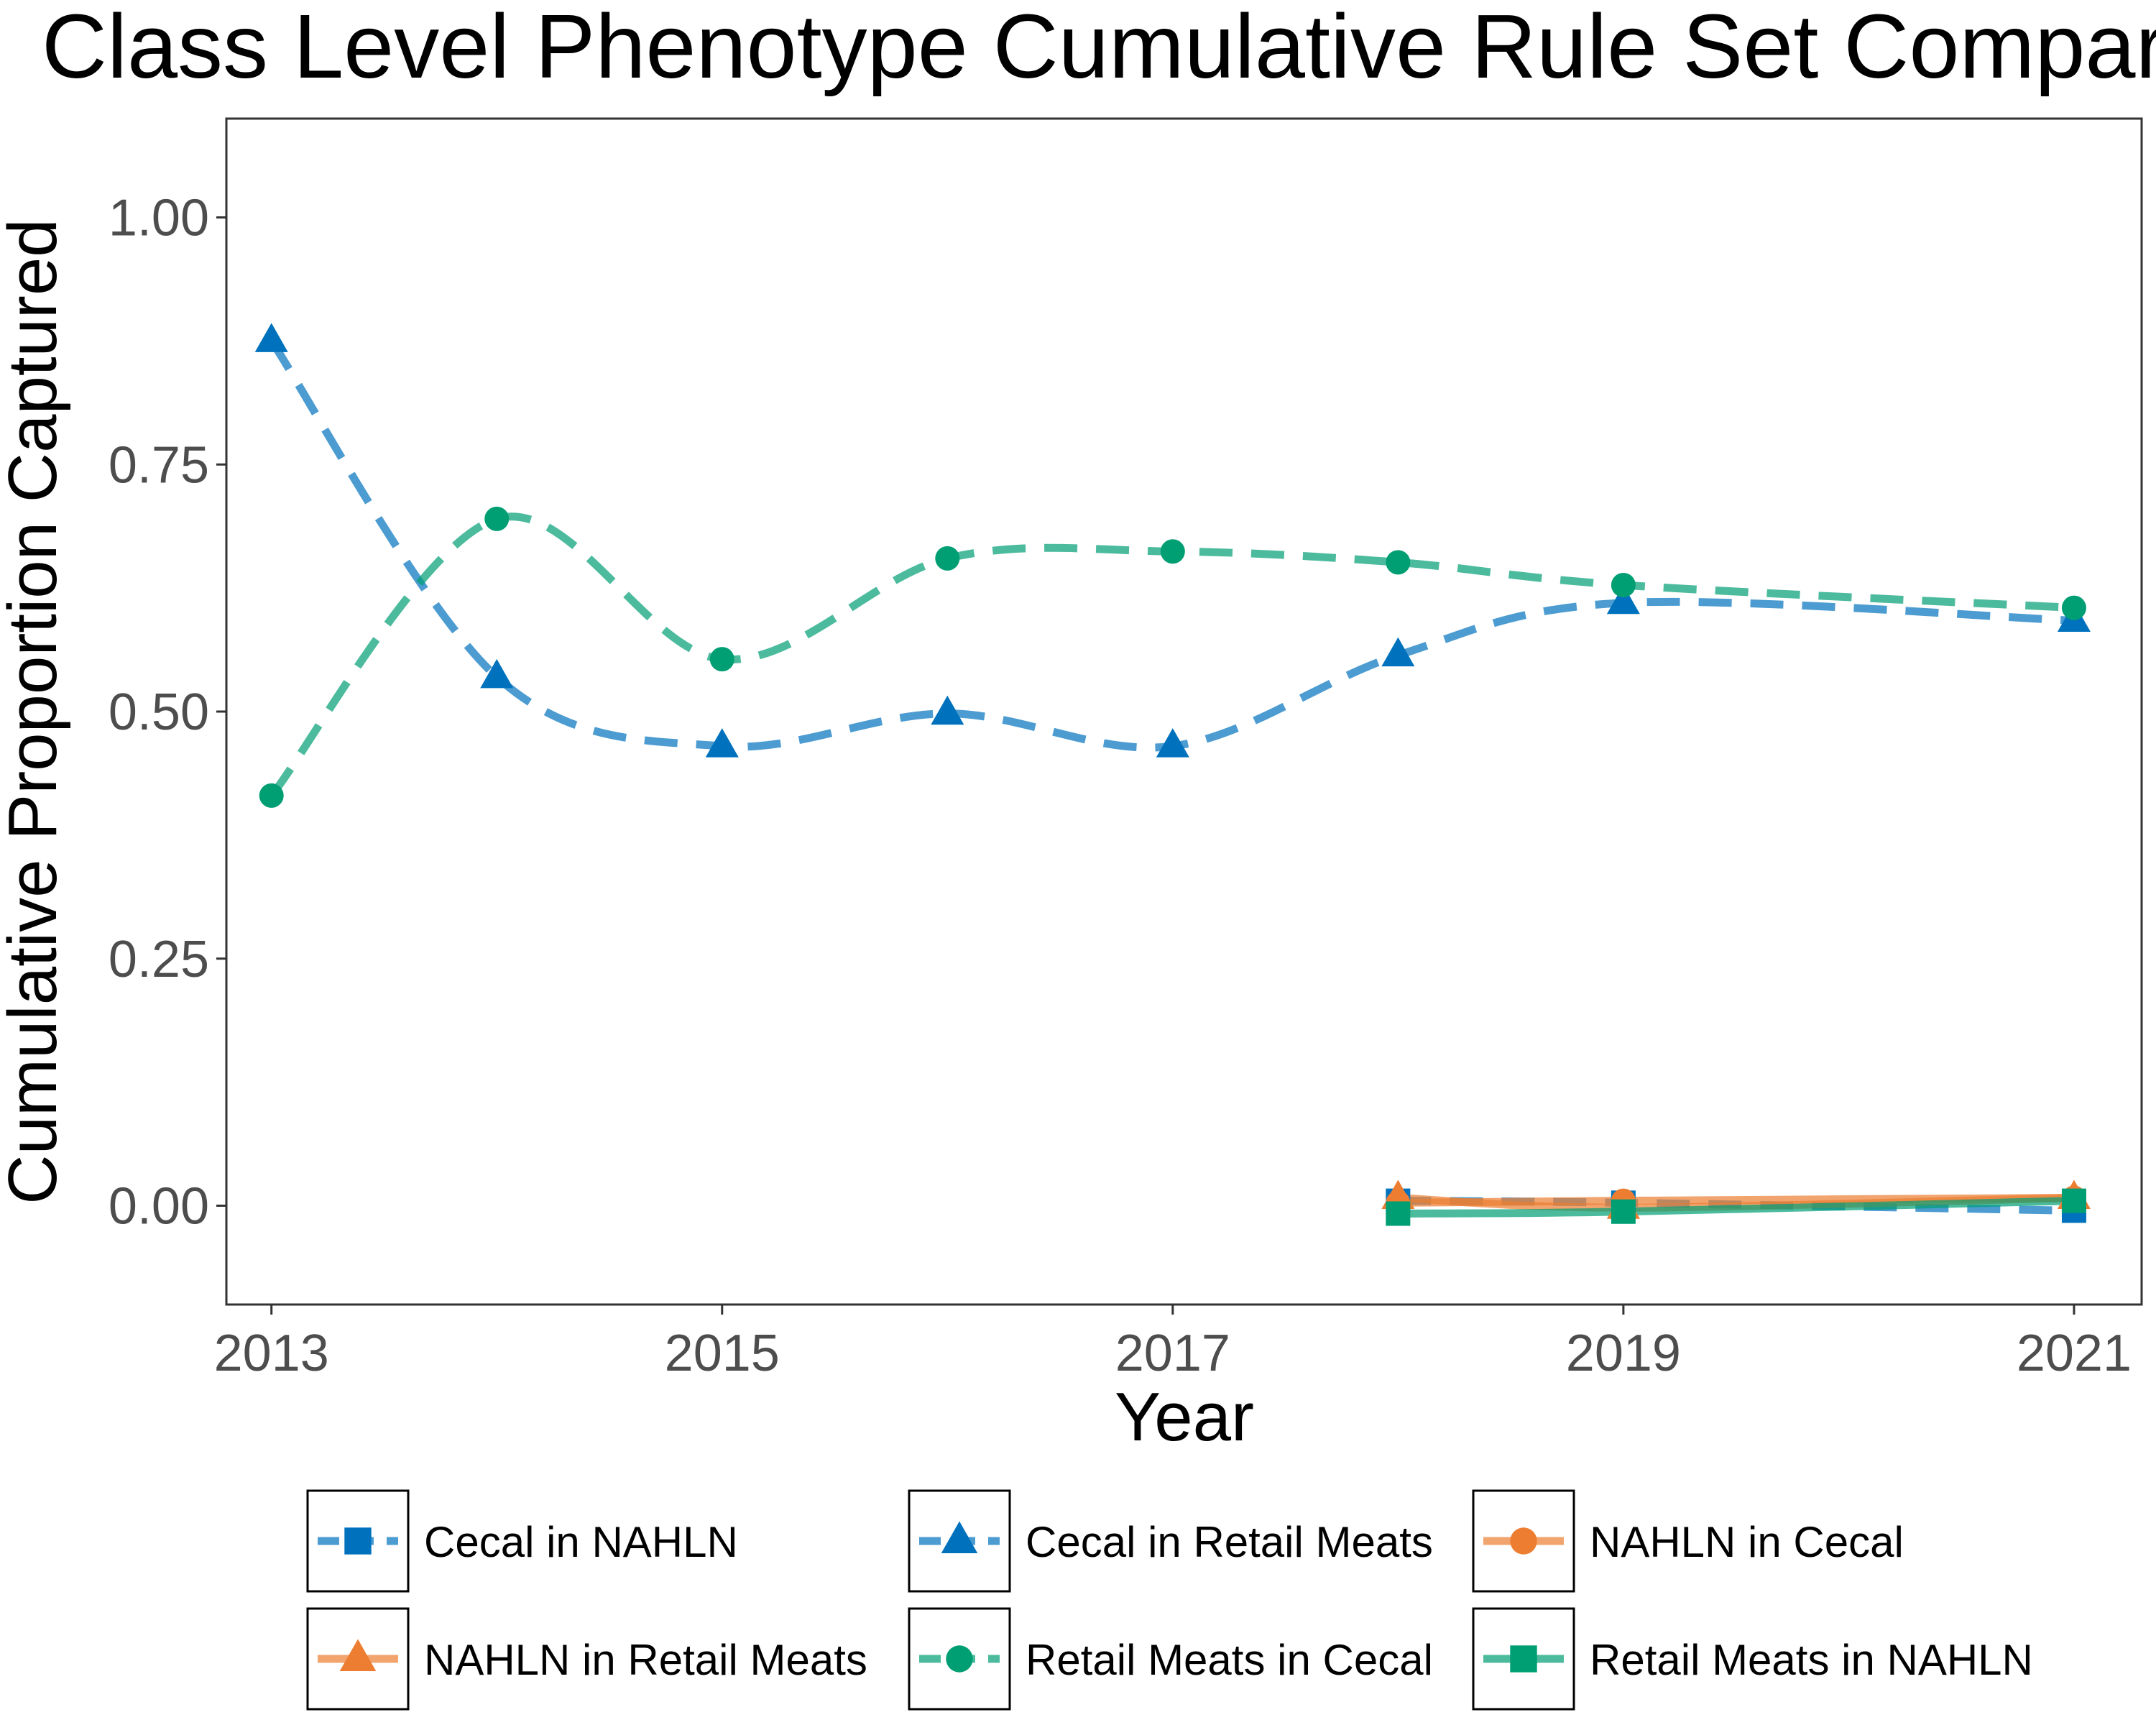  What do you see at coordinates (159, 465) in the screenshot?
I see `y-tick-label: 0.75` at bounding box center [159, 465].